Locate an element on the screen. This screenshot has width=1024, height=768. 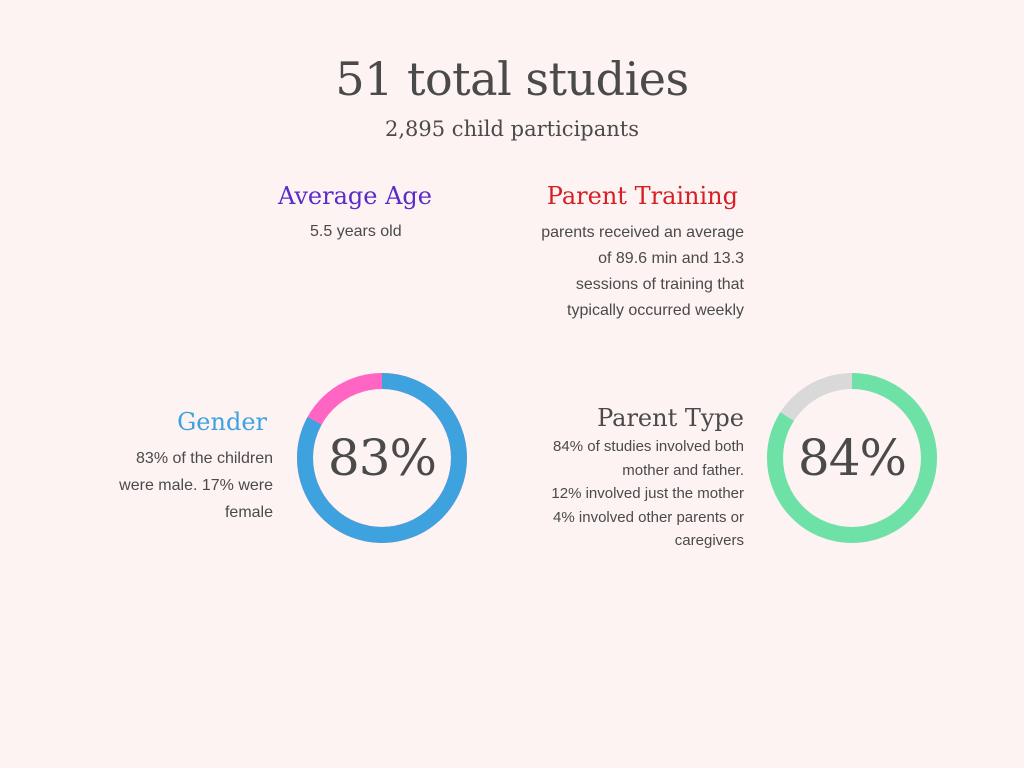
parent-training-heading: Parent Training is located at coordinates (642, 196).